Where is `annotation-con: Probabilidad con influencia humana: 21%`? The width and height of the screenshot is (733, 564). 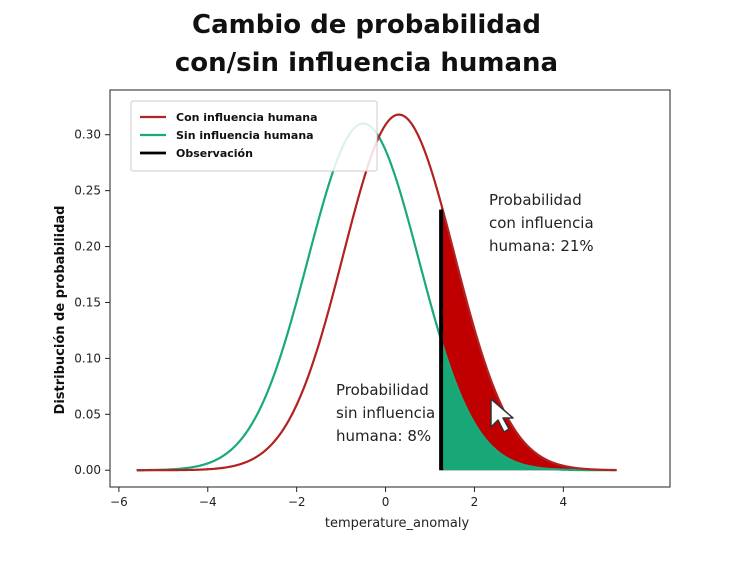
annotation-con: Probabilidad con influencia humana: 21% is located at coordinates (541, 223).